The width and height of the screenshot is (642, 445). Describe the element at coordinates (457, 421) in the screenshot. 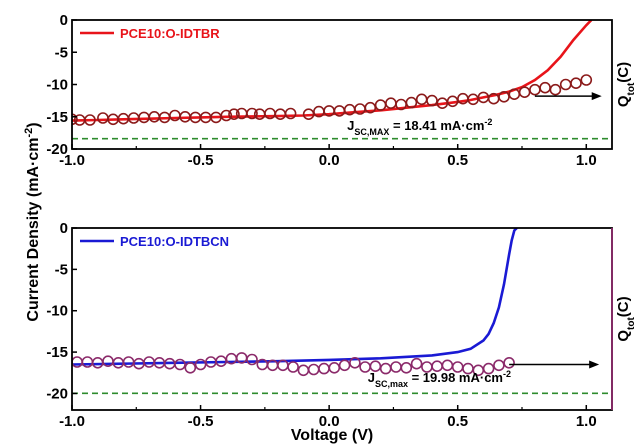

I see `chart1-x-tick-label-3: 0.5` at that location.